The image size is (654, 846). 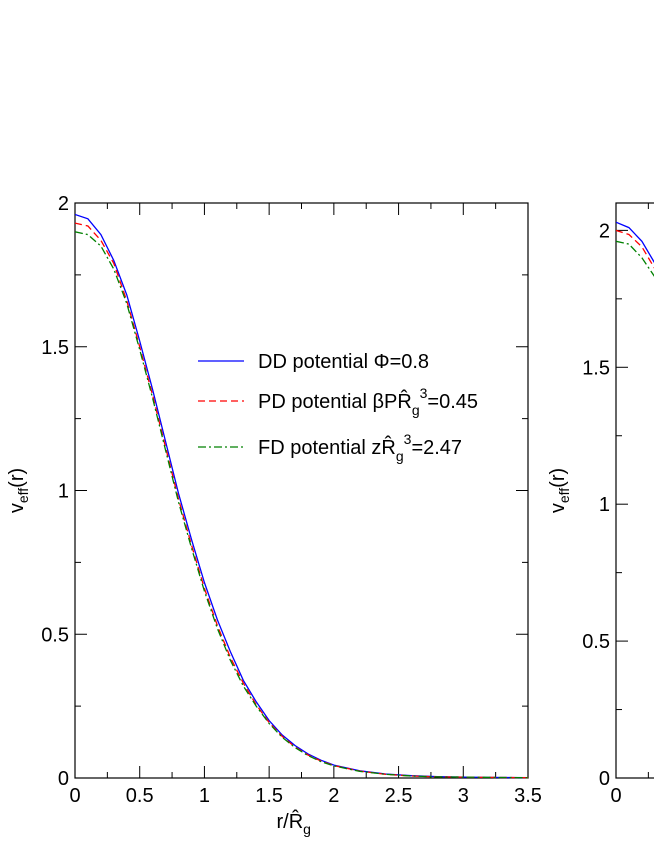 I want to click on x-tick-label: 0.5, so click(x=140, y=796).